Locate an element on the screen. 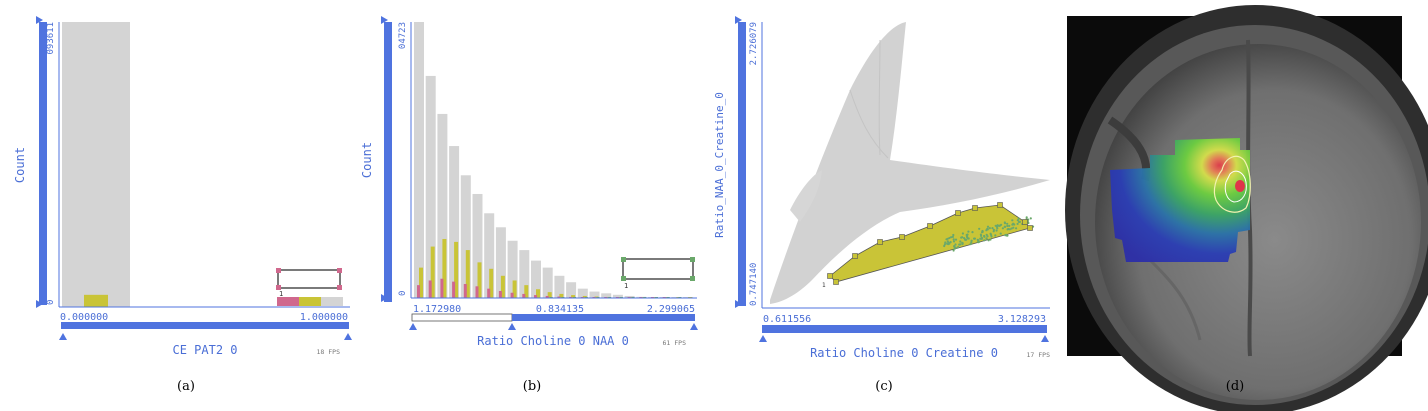 Image resolution: width=1428 pixels, height=411 pixels. panel-caption: (a) is located at coordinates (186, 386).